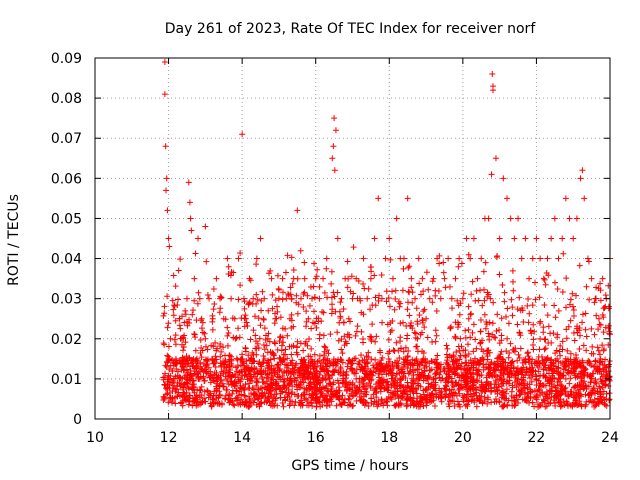 Image resolution: width=640 pixels, height=480 pixels. I want to click on y-tick-label: 0.01, so click(66, 380).